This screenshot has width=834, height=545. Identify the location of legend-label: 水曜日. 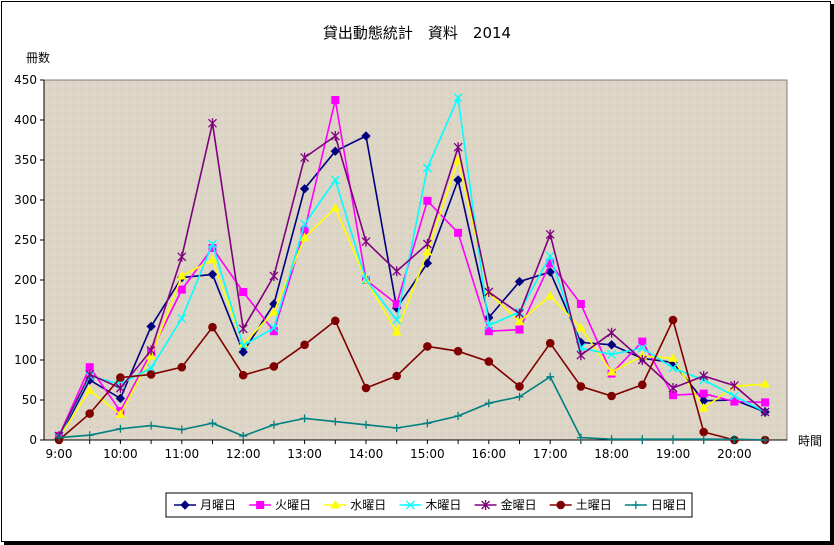
(368, 505).